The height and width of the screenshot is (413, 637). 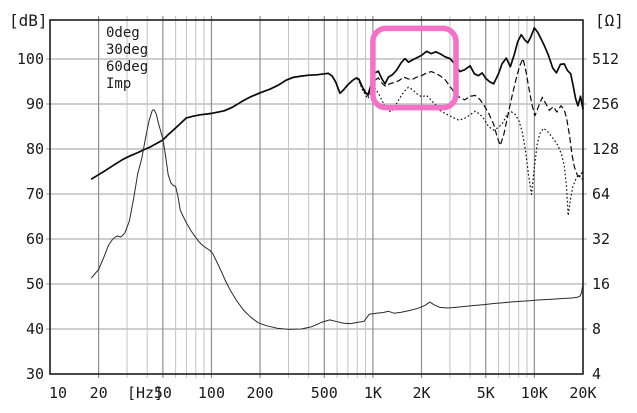 What do you see at coordinates (596, 374) in the screenshot?
I see `ohm-tick-label: 4` at bounding box center [596, 374].